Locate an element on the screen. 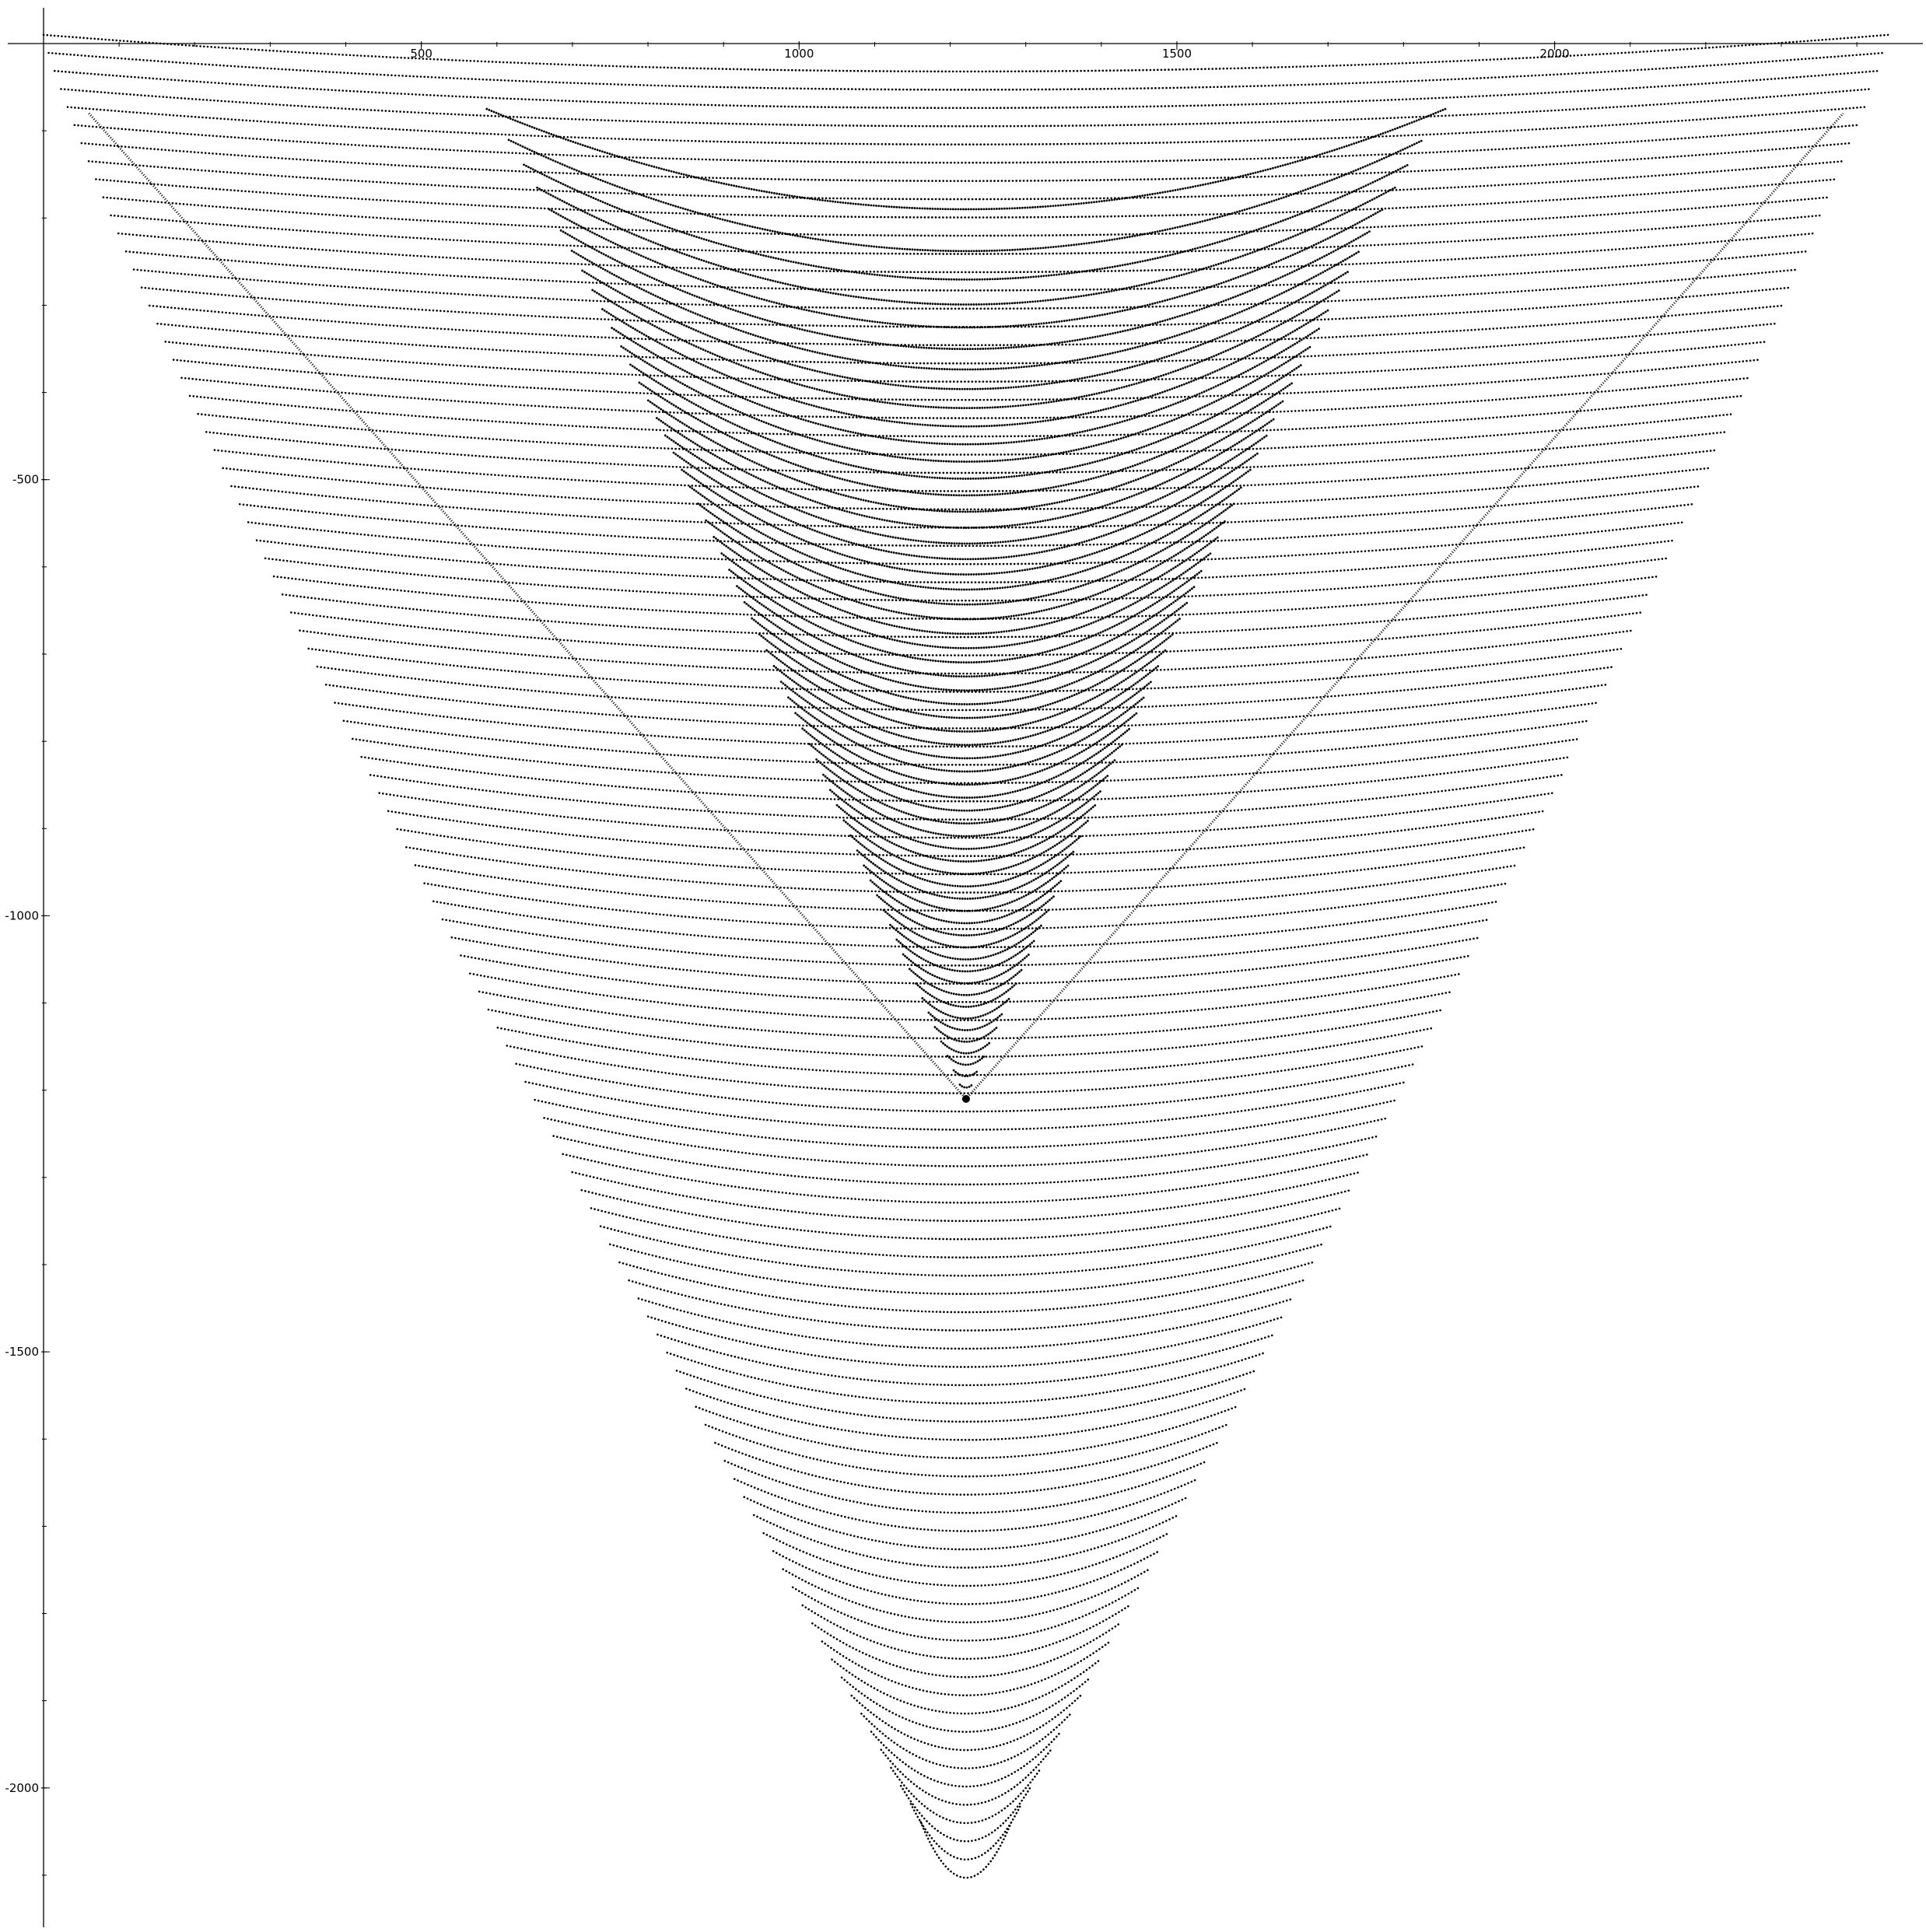 The width and height of the screenshot is (1926, 1932). apex-point is located at coordinates (965, 1098).